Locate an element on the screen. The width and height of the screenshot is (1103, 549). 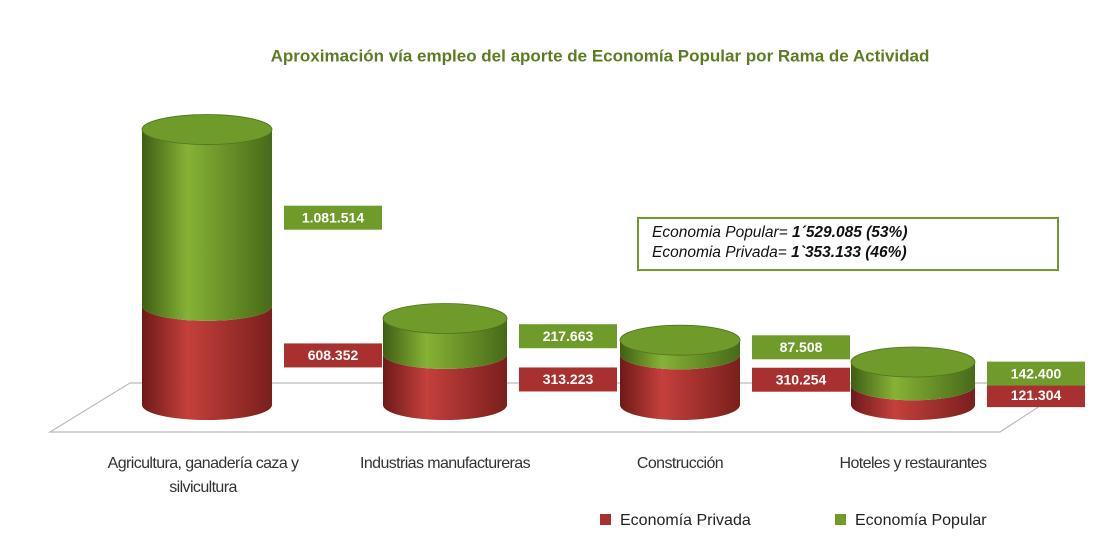
value-label: 1.081.514 is located at coordinates (333, 217).